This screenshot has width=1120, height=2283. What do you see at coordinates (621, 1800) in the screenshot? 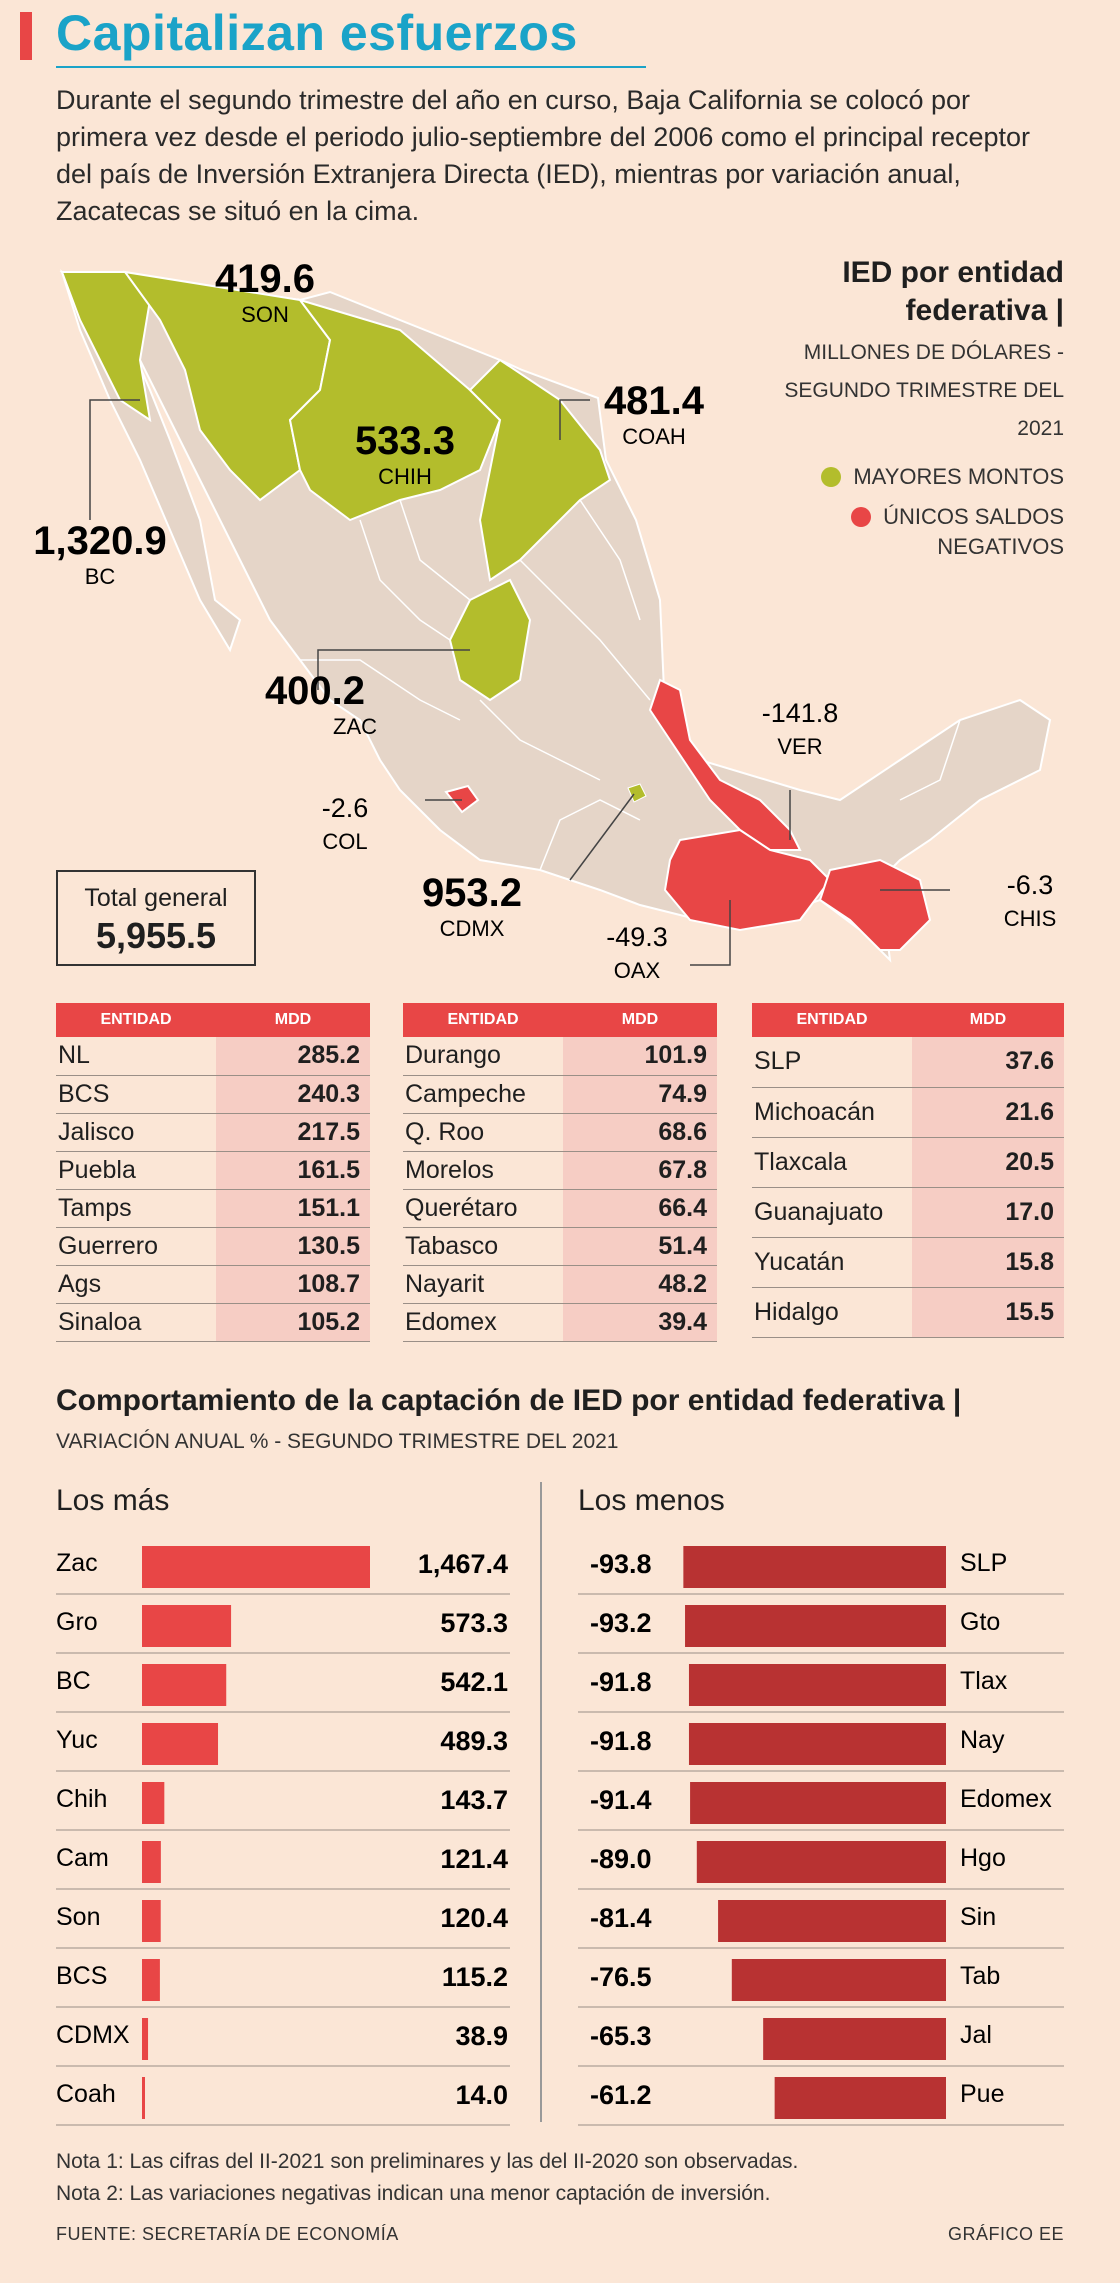
I see `right-value-label: -91.4` at bounding box center [621, 1800].